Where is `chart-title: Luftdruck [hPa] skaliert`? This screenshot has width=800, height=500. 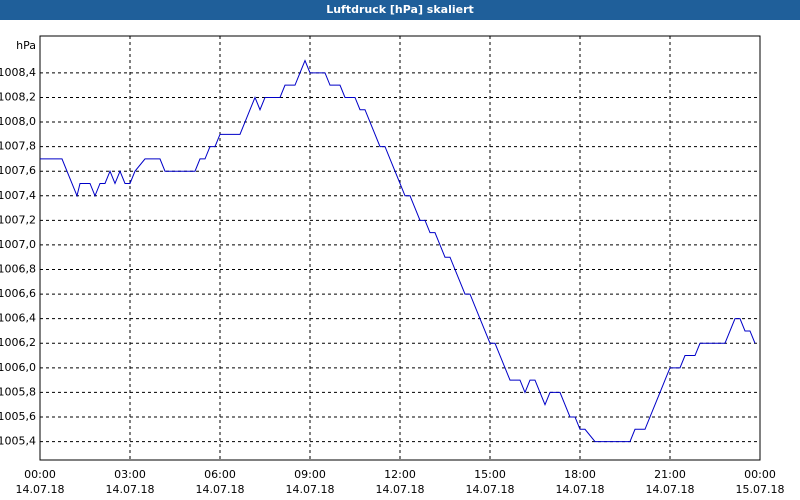
chart-title: Luftdruck [hPa] skaliert is located at coordinates (400, 9).